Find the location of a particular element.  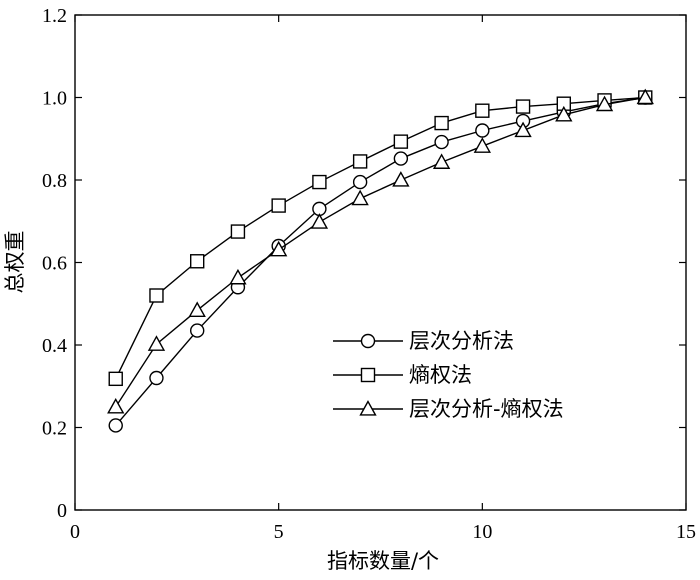

y-tick-label: 0.2 is located at coordinates (54, 429).